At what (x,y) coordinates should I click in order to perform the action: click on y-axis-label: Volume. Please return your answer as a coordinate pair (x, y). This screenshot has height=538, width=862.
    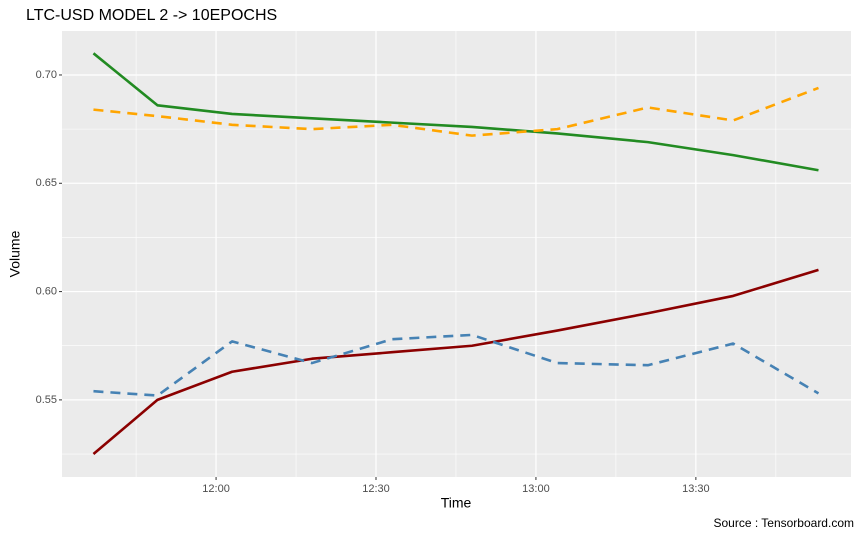
    Looking at the image, I should click on (15, 253).